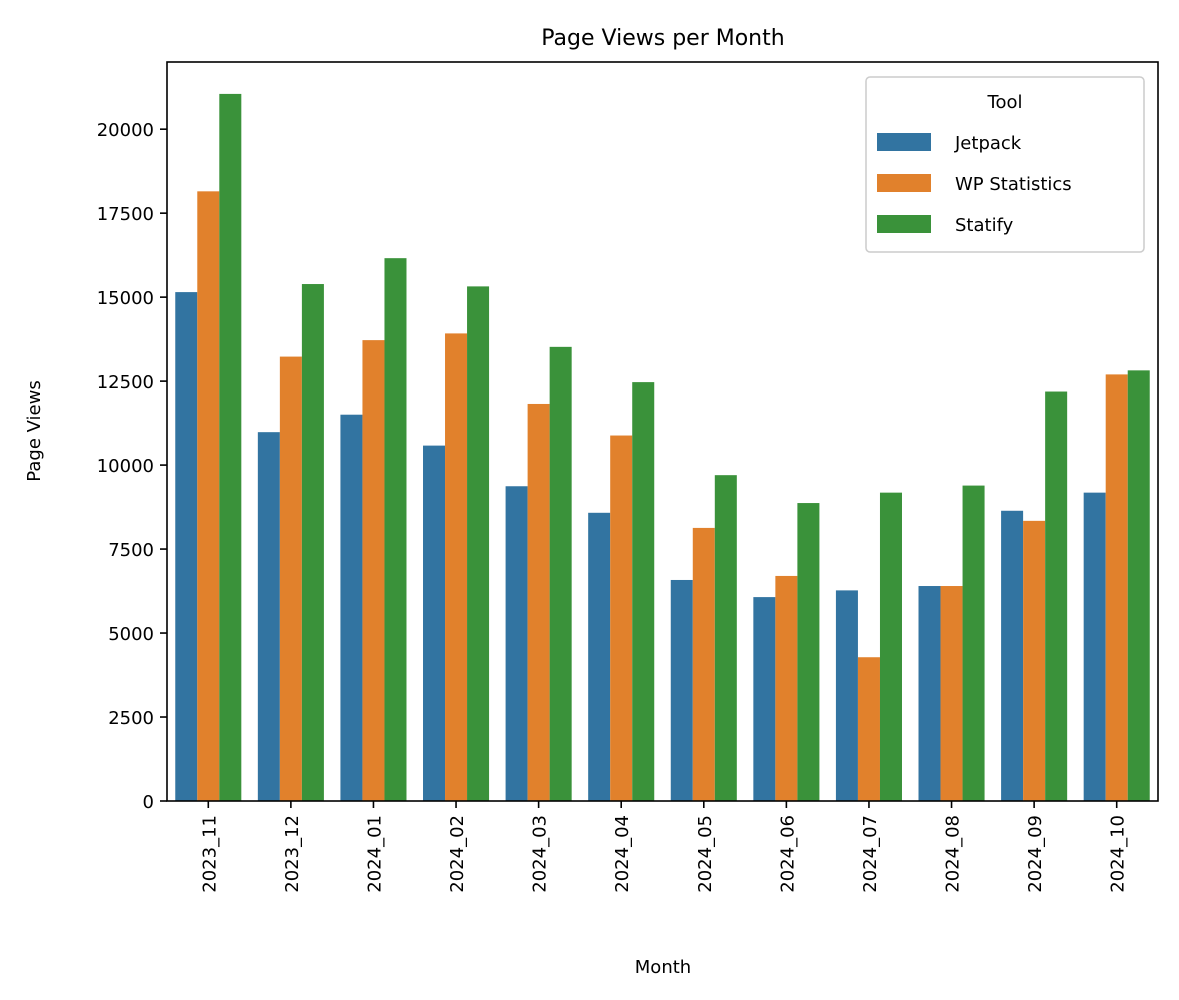 This screenshot has height=1000, width=1179. Describe the element at coordinates (904, 224) in the screenshot. I see `legend-swatch-statify` at that location.